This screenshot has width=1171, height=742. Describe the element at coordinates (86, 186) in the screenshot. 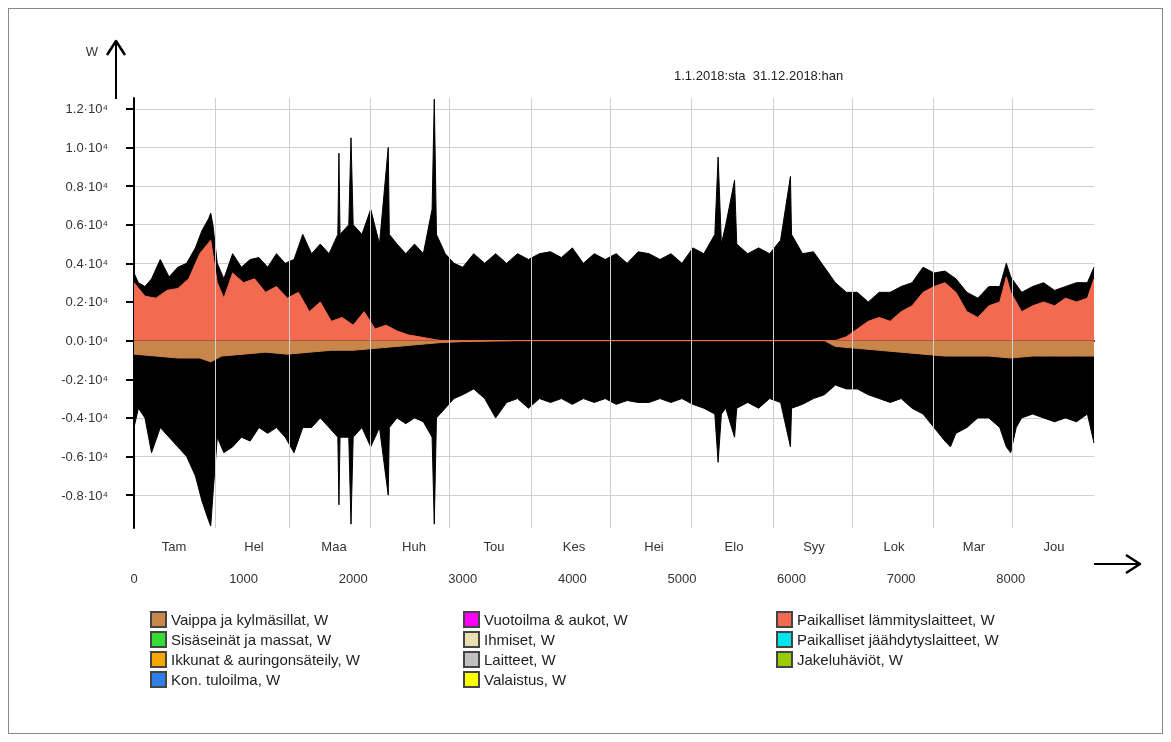

I see `y-tick-label: 0.8·10⁴` at that location.